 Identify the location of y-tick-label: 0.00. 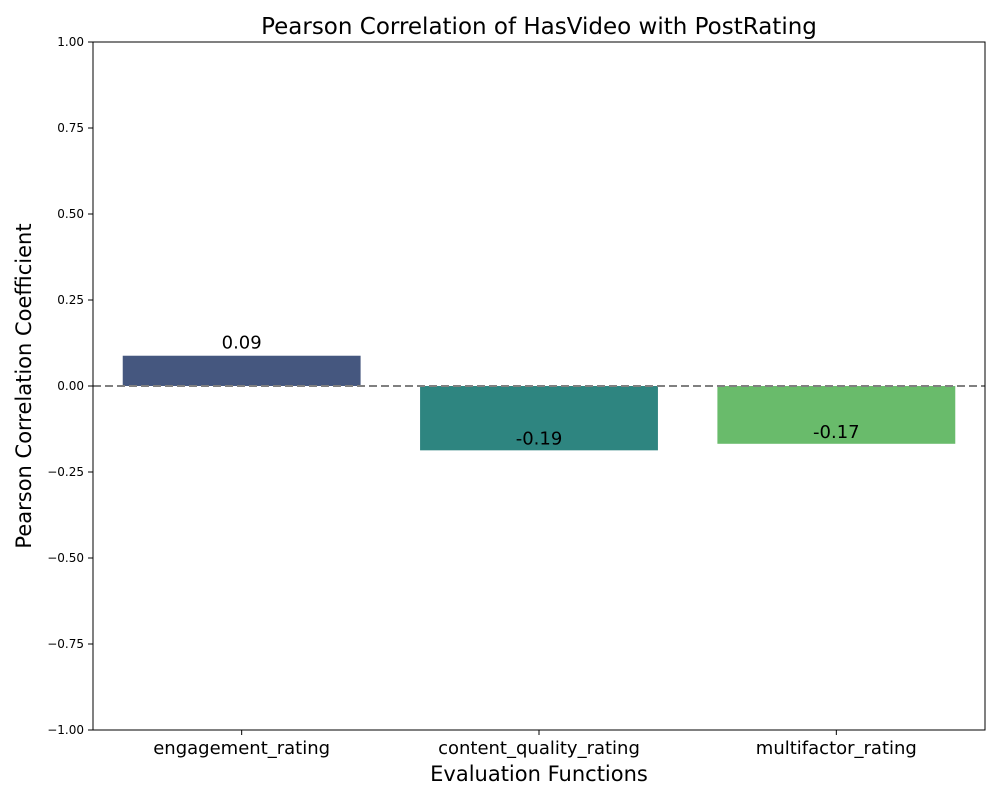
(70, 386).